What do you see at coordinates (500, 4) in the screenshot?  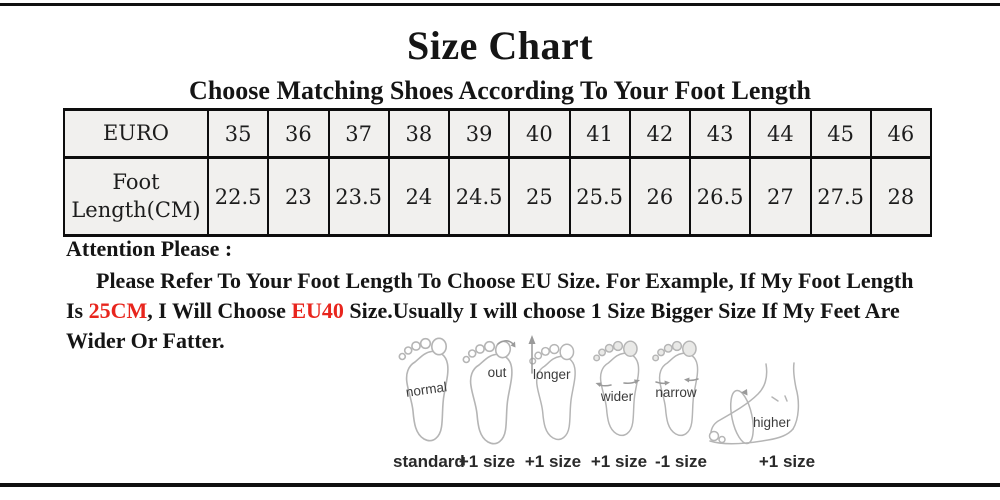 I see `top-divider-line` at bounding box center [500, 4].